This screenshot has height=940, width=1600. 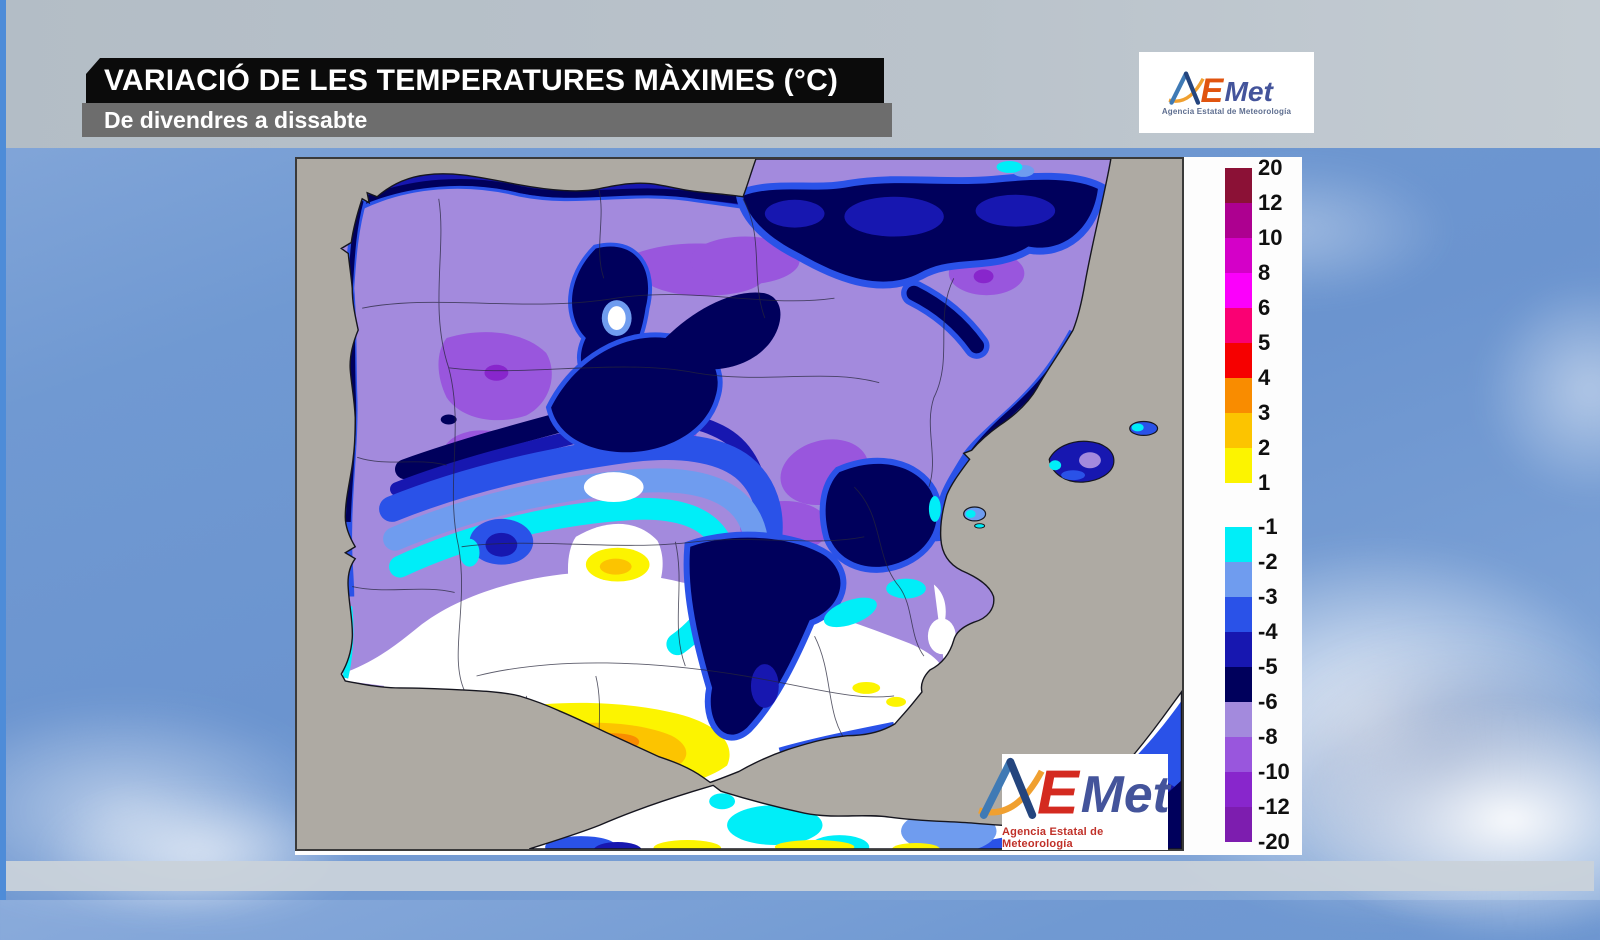 I want to click on aemet-logo-box: E Met Agencia Estatal de Meteorología, so click(x=1226, y=92).